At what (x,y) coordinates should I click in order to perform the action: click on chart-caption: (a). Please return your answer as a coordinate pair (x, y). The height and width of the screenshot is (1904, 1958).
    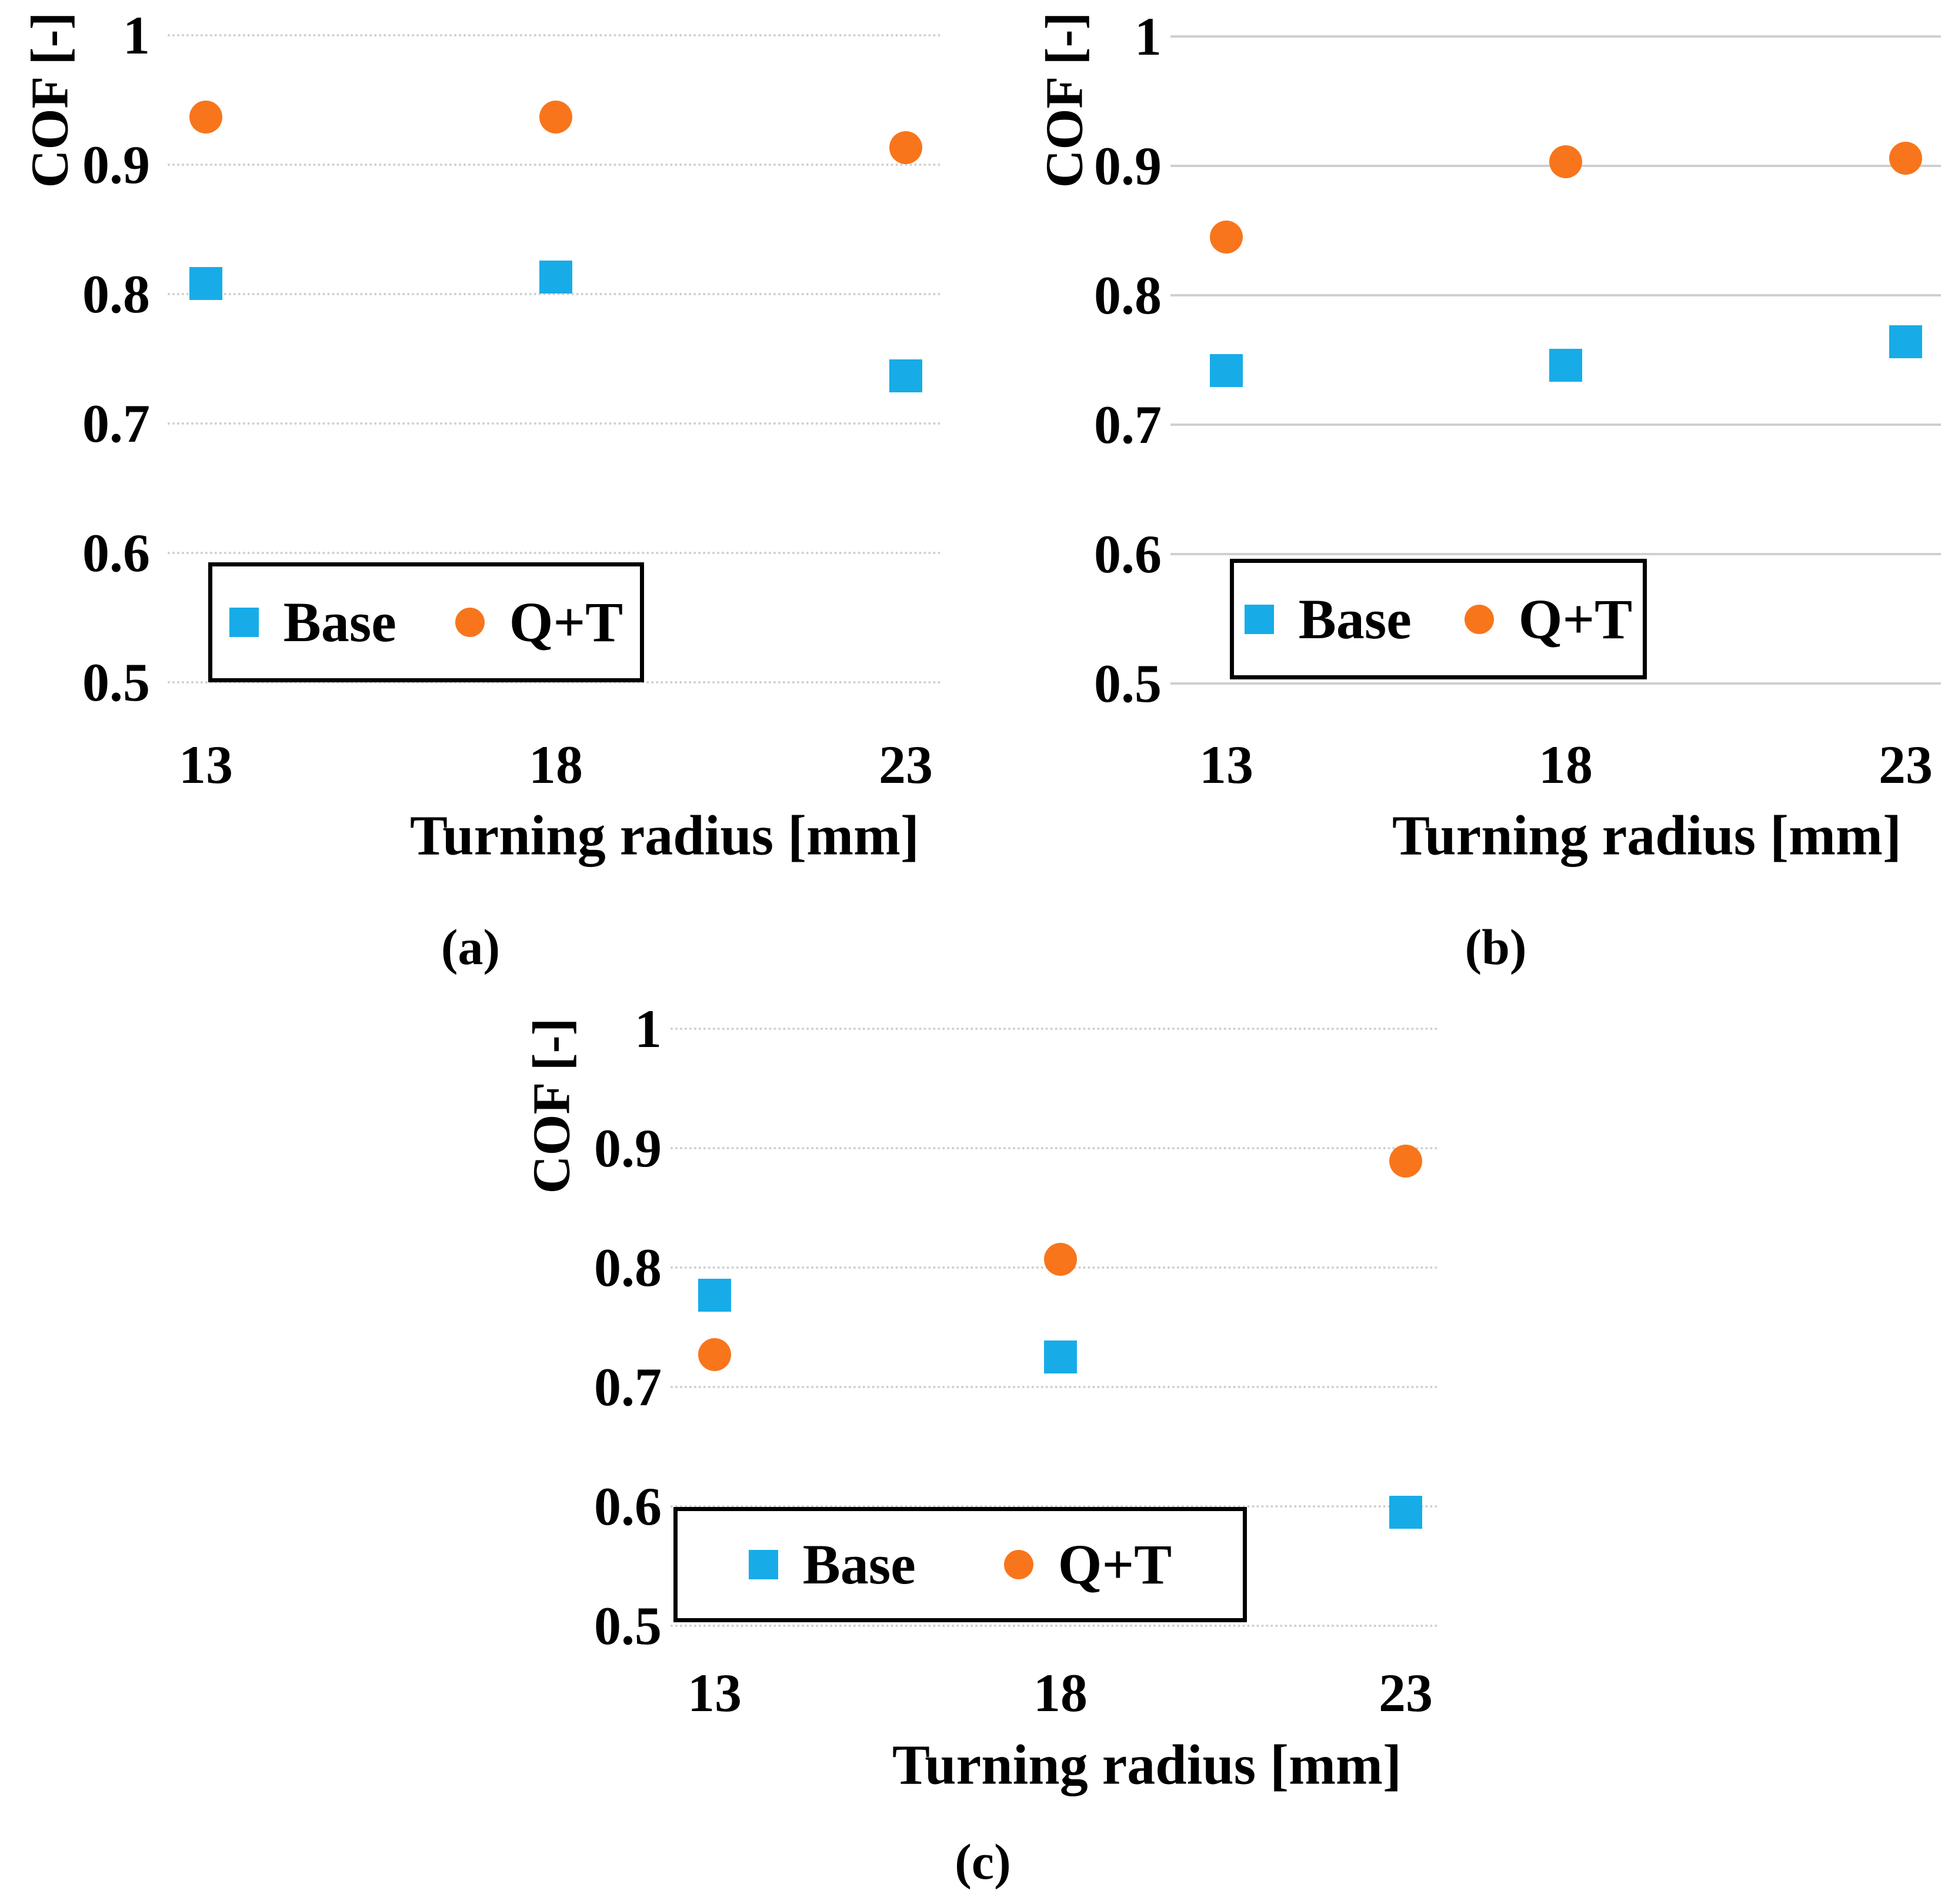
    Looking at the image, I should click on (471, 947).